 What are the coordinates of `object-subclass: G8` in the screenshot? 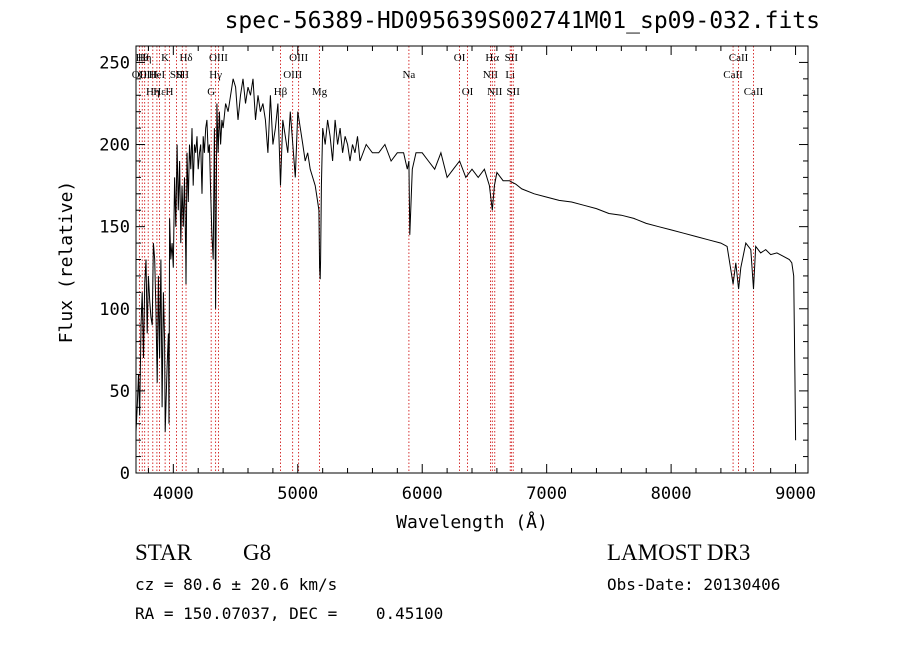 It's located at (257, 552).